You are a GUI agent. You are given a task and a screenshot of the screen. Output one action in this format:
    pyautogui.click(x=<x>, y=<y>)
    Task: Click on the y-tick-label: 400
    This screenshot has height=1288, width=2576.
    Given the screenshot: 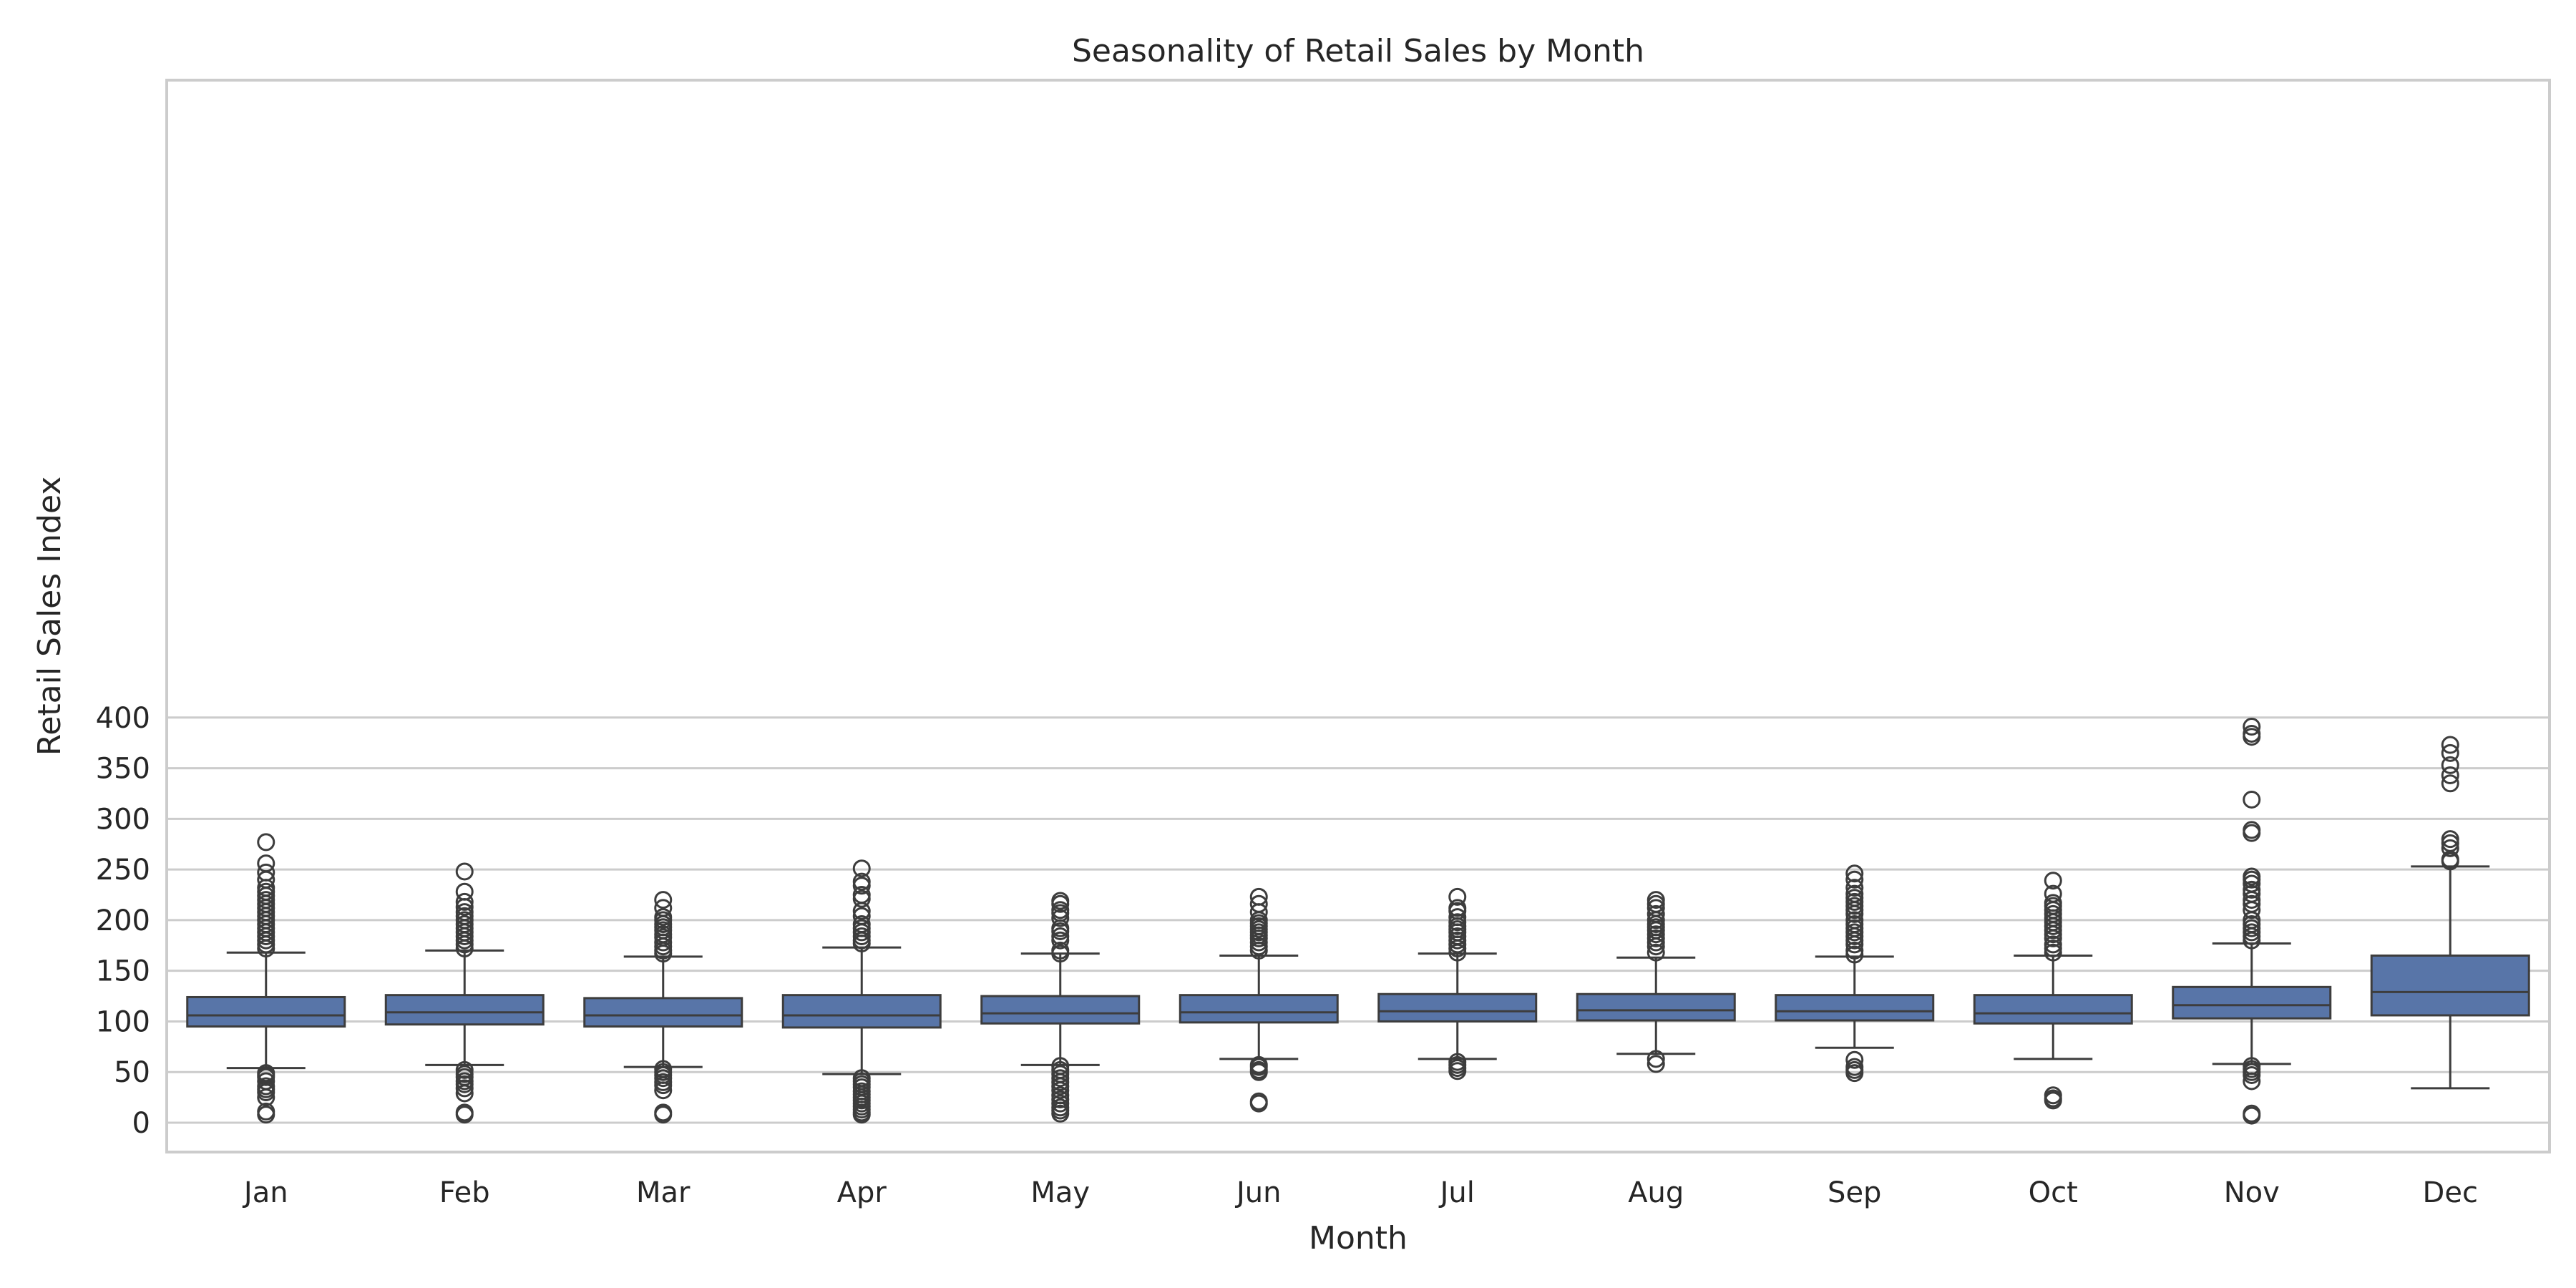 What is the action you would take?
    pyautogui.click(x=123, y=718)
    